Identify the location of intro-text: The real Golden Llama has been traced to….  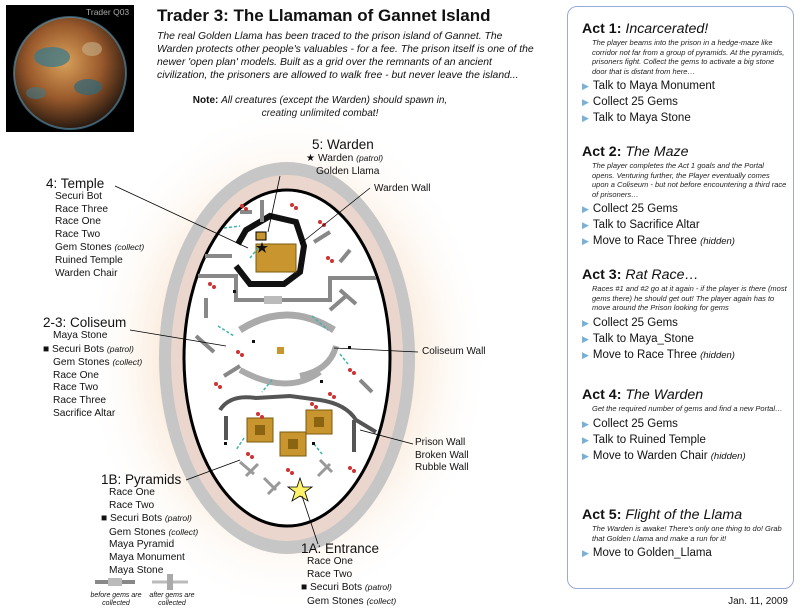
(345, 56).